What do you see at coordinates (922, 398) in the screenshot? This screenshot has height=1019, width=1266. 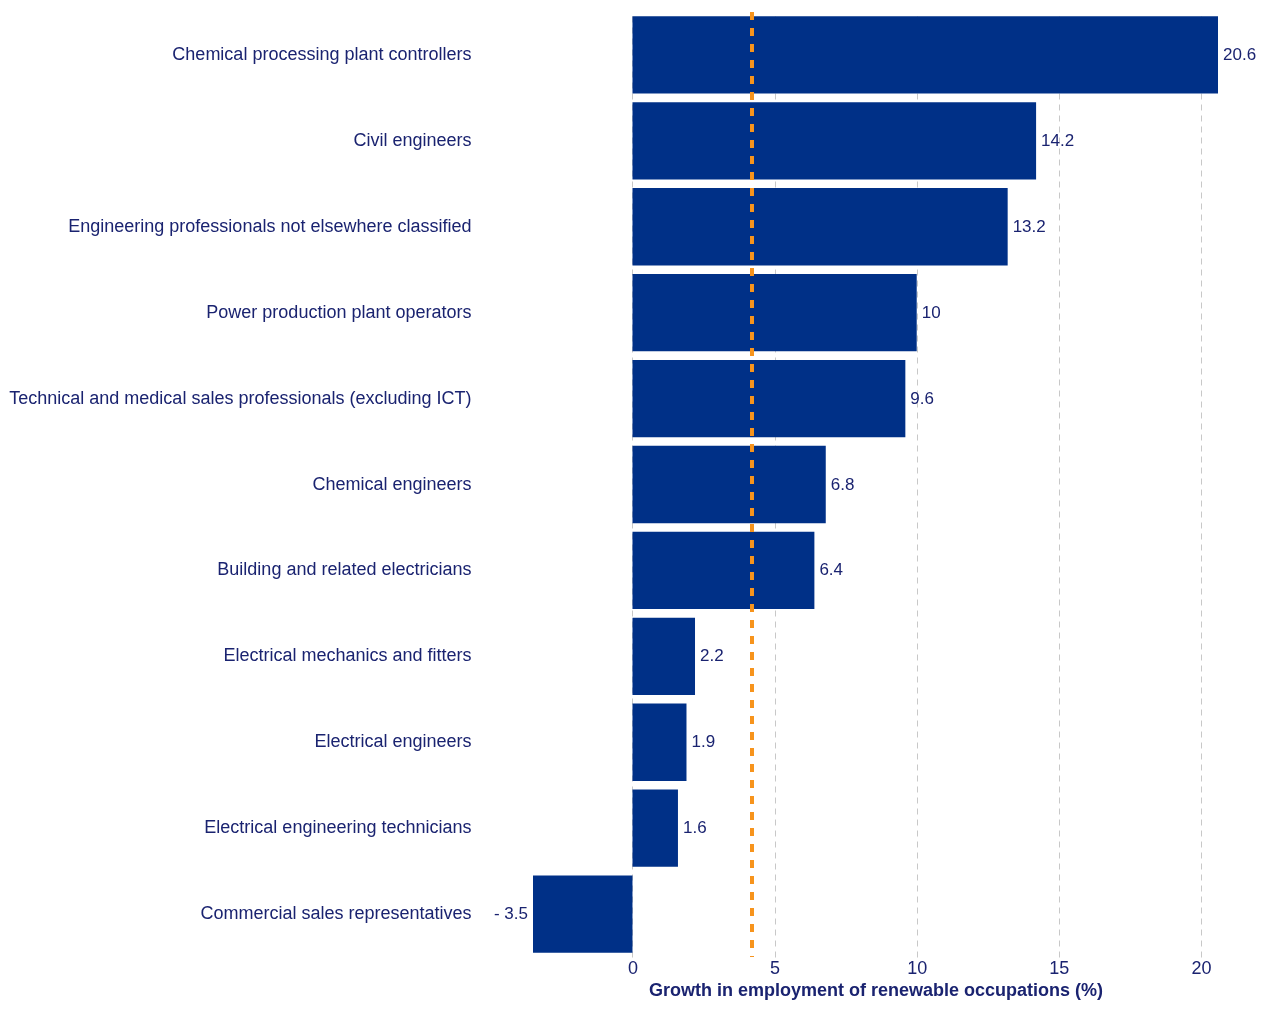 I see `data-label: 9.6` at bounding box center [922, 398].